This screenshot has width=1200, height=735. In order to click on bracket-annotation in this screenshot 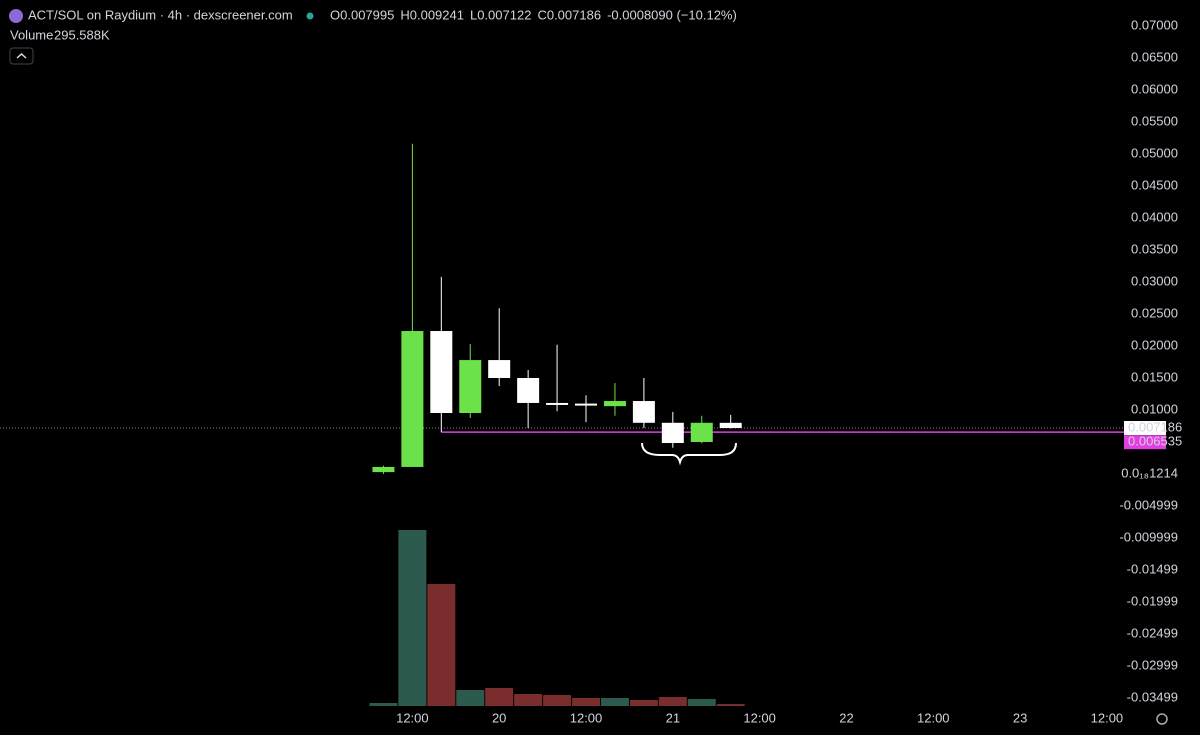, I will do `click(689, 454)`.